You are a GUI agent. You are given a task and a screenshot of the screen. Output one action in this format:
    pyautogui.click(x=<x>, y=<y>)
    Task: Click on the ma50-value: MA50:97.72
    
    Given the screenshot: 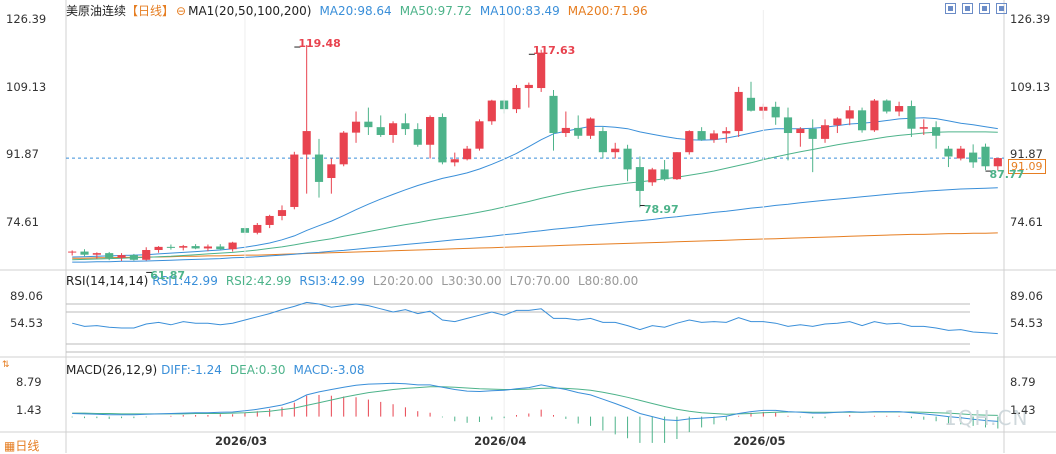 What is the action you would take?
    pyautogui.click(x=435, y=11)
    